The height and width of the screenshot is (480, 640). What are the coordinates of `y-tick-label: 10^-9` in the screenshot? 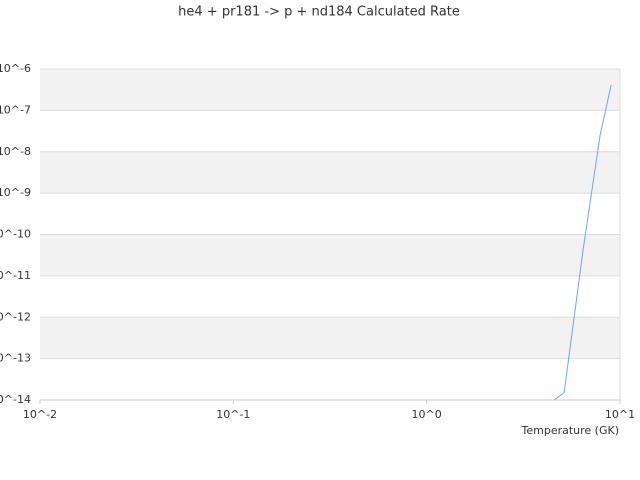 It's located at (15, 192).